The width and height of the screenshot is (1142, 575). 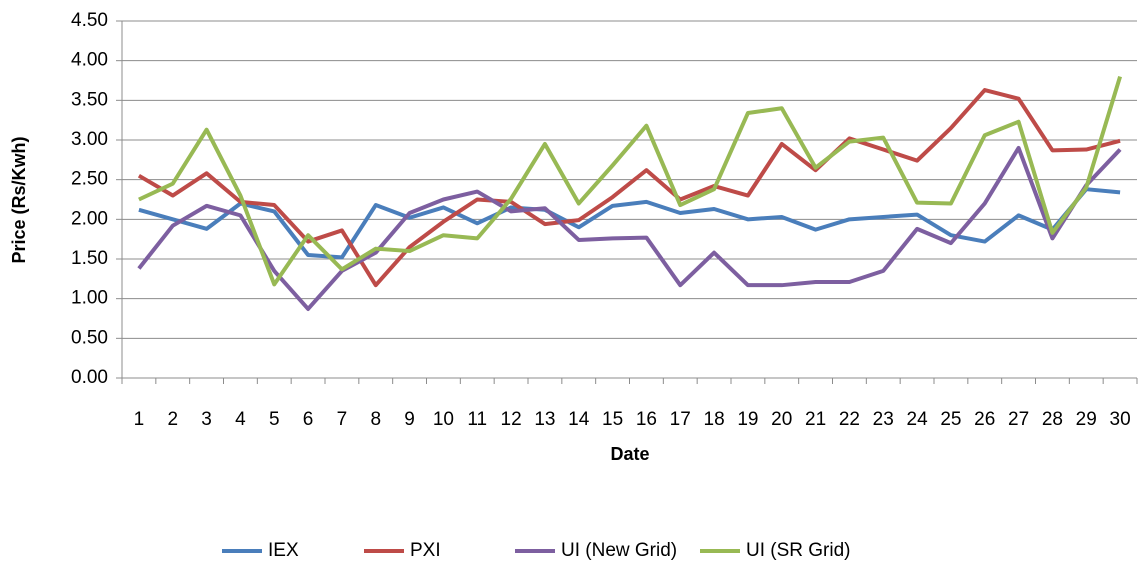 What do you see at coordinates (883, 419) in the screenshot?
I see `x-tick-label: 23` at bounding box center [883, 419].